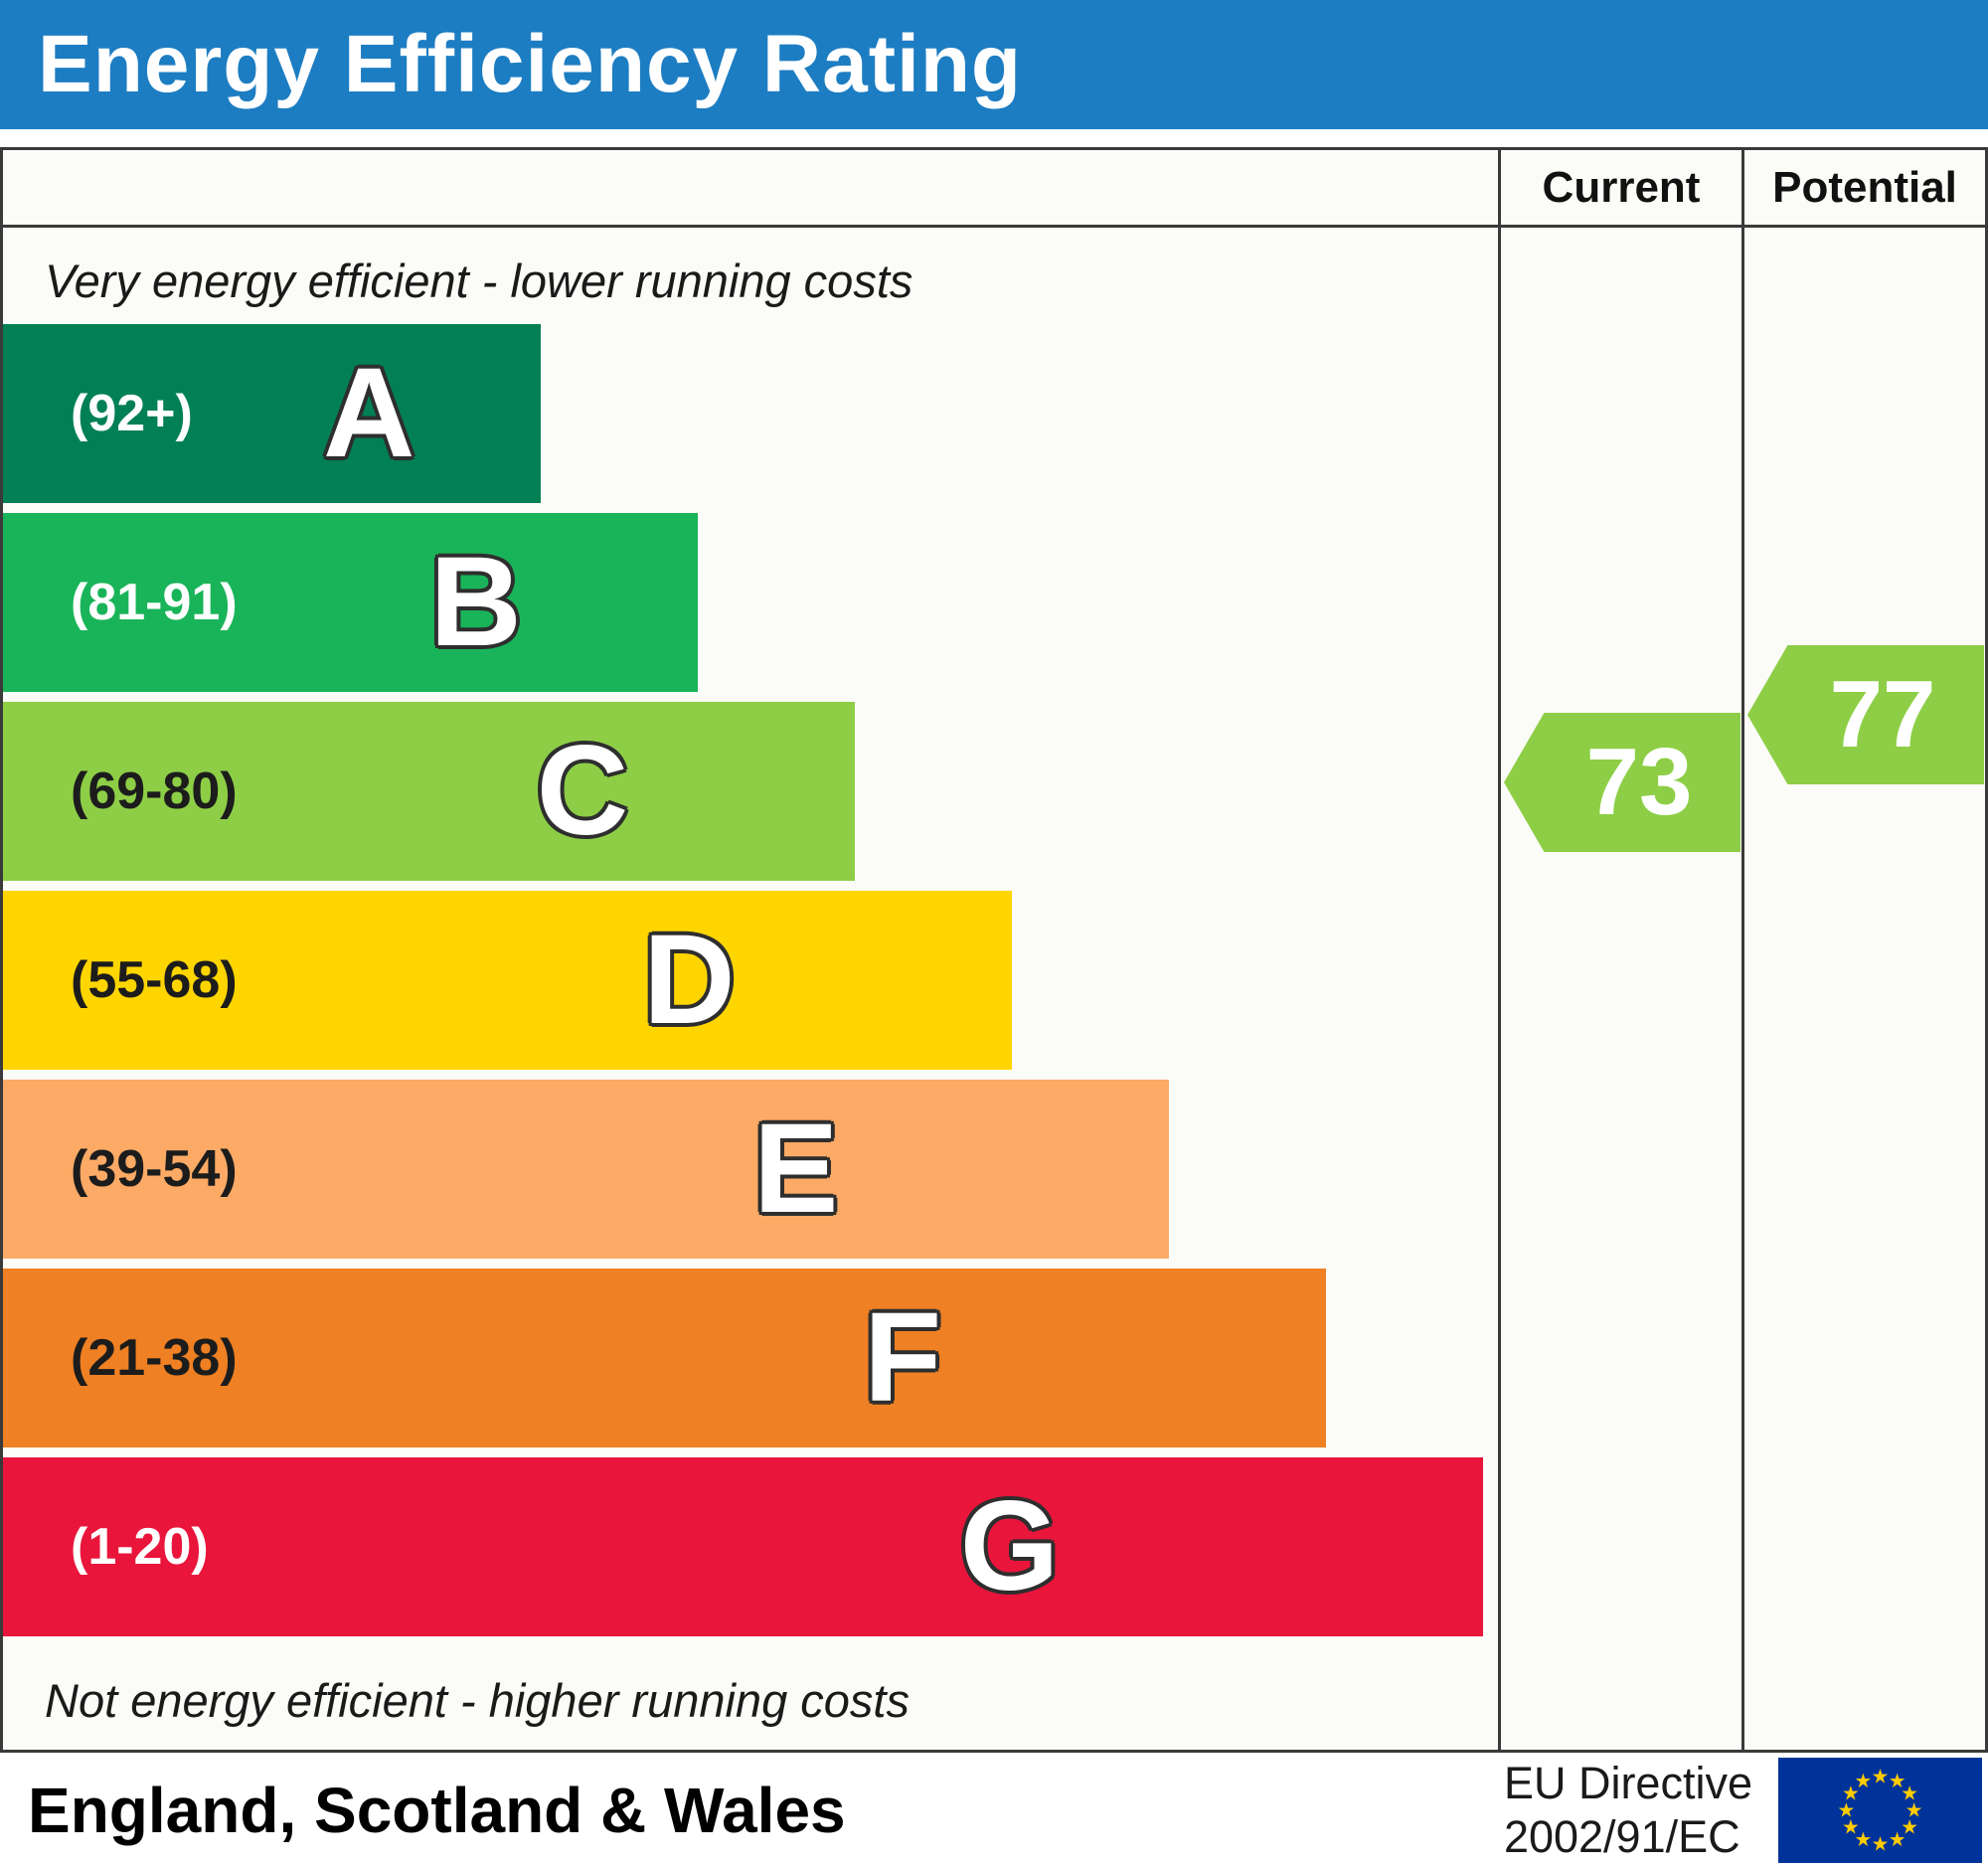 Image resolution: width=1988 pixels, height=1867 pixels. I want to click on band-letter: C, so click(582, 791).